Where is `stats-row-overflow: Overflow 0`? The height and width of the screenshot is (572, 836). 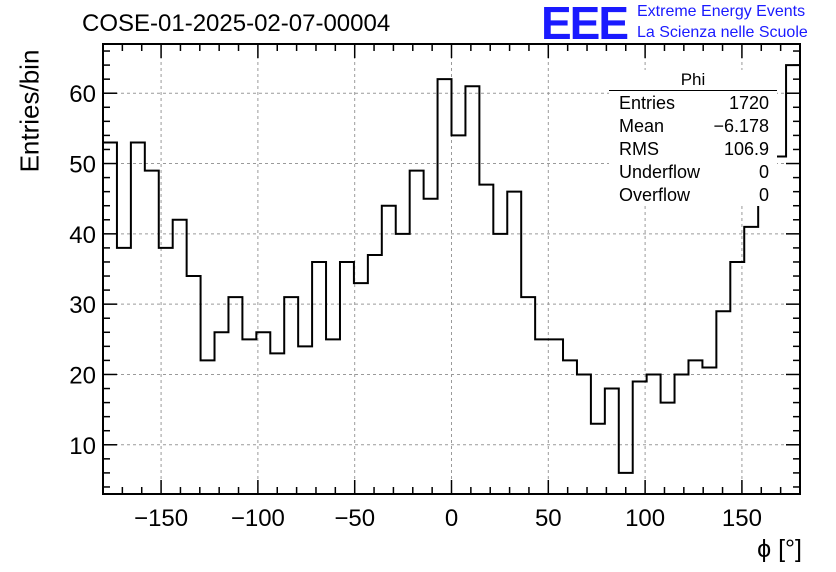
stats-row-overflow: Overflow 0 is located at coordinates (694, 195).